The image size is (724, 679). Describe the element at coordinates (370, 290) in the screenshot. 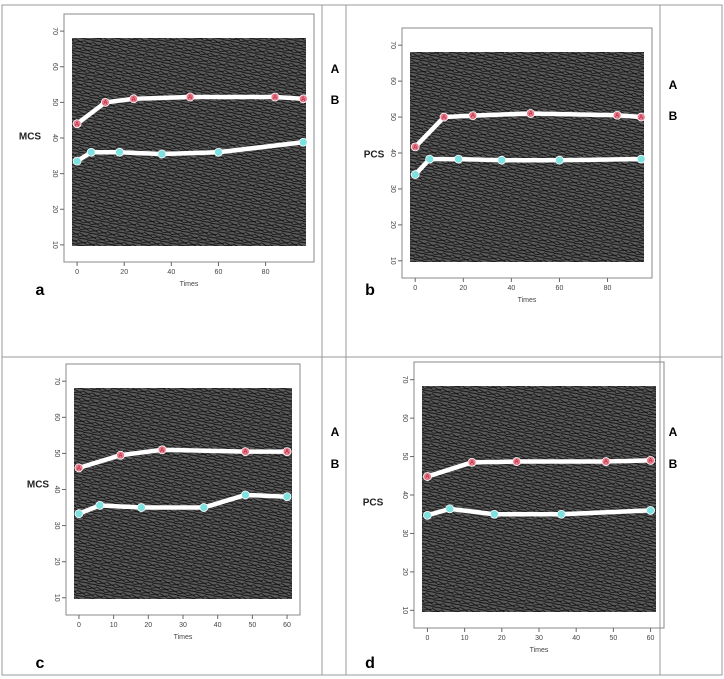

I see `panel-label: b` at that location.